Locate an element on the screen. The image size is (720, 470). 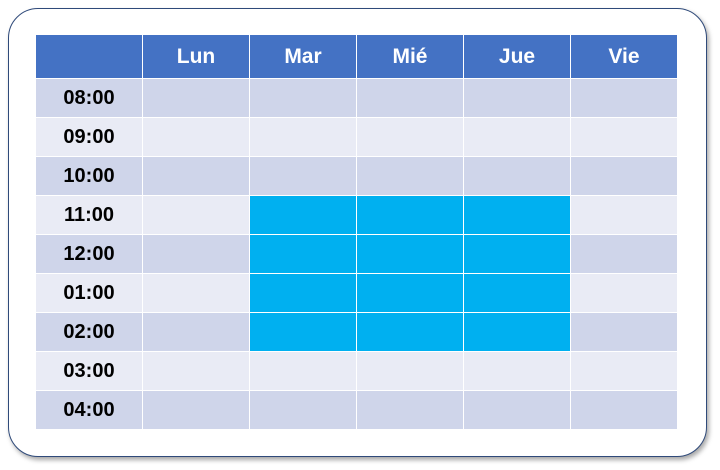
time-row: 12:00 is located at coordinates (356, 254).